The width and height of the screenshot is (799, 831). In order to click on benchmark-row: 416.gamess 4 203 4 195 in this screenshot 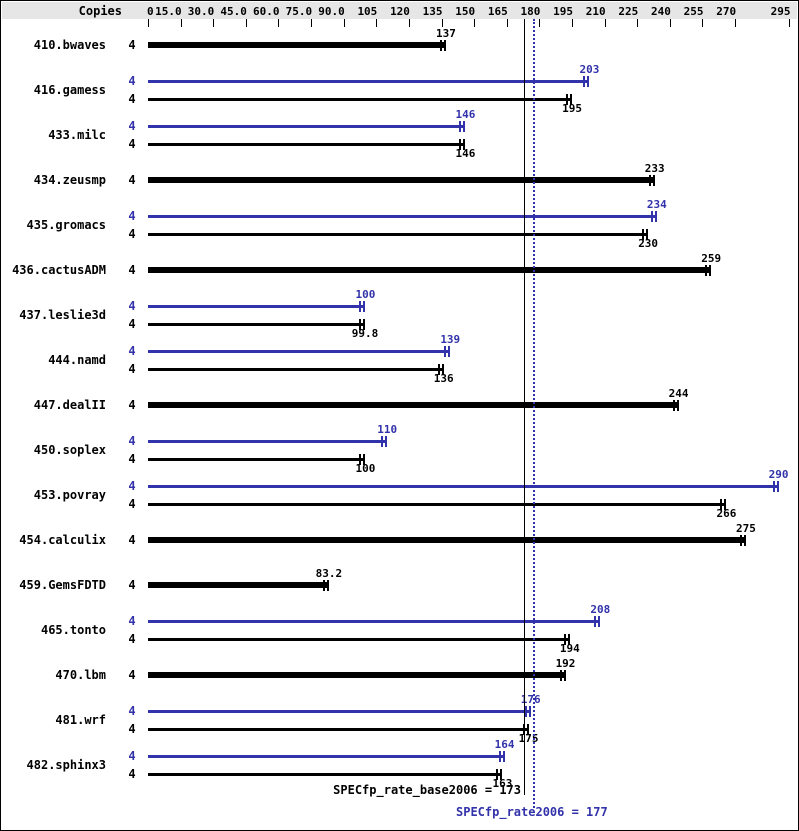, I will do `click(399, 89)`.